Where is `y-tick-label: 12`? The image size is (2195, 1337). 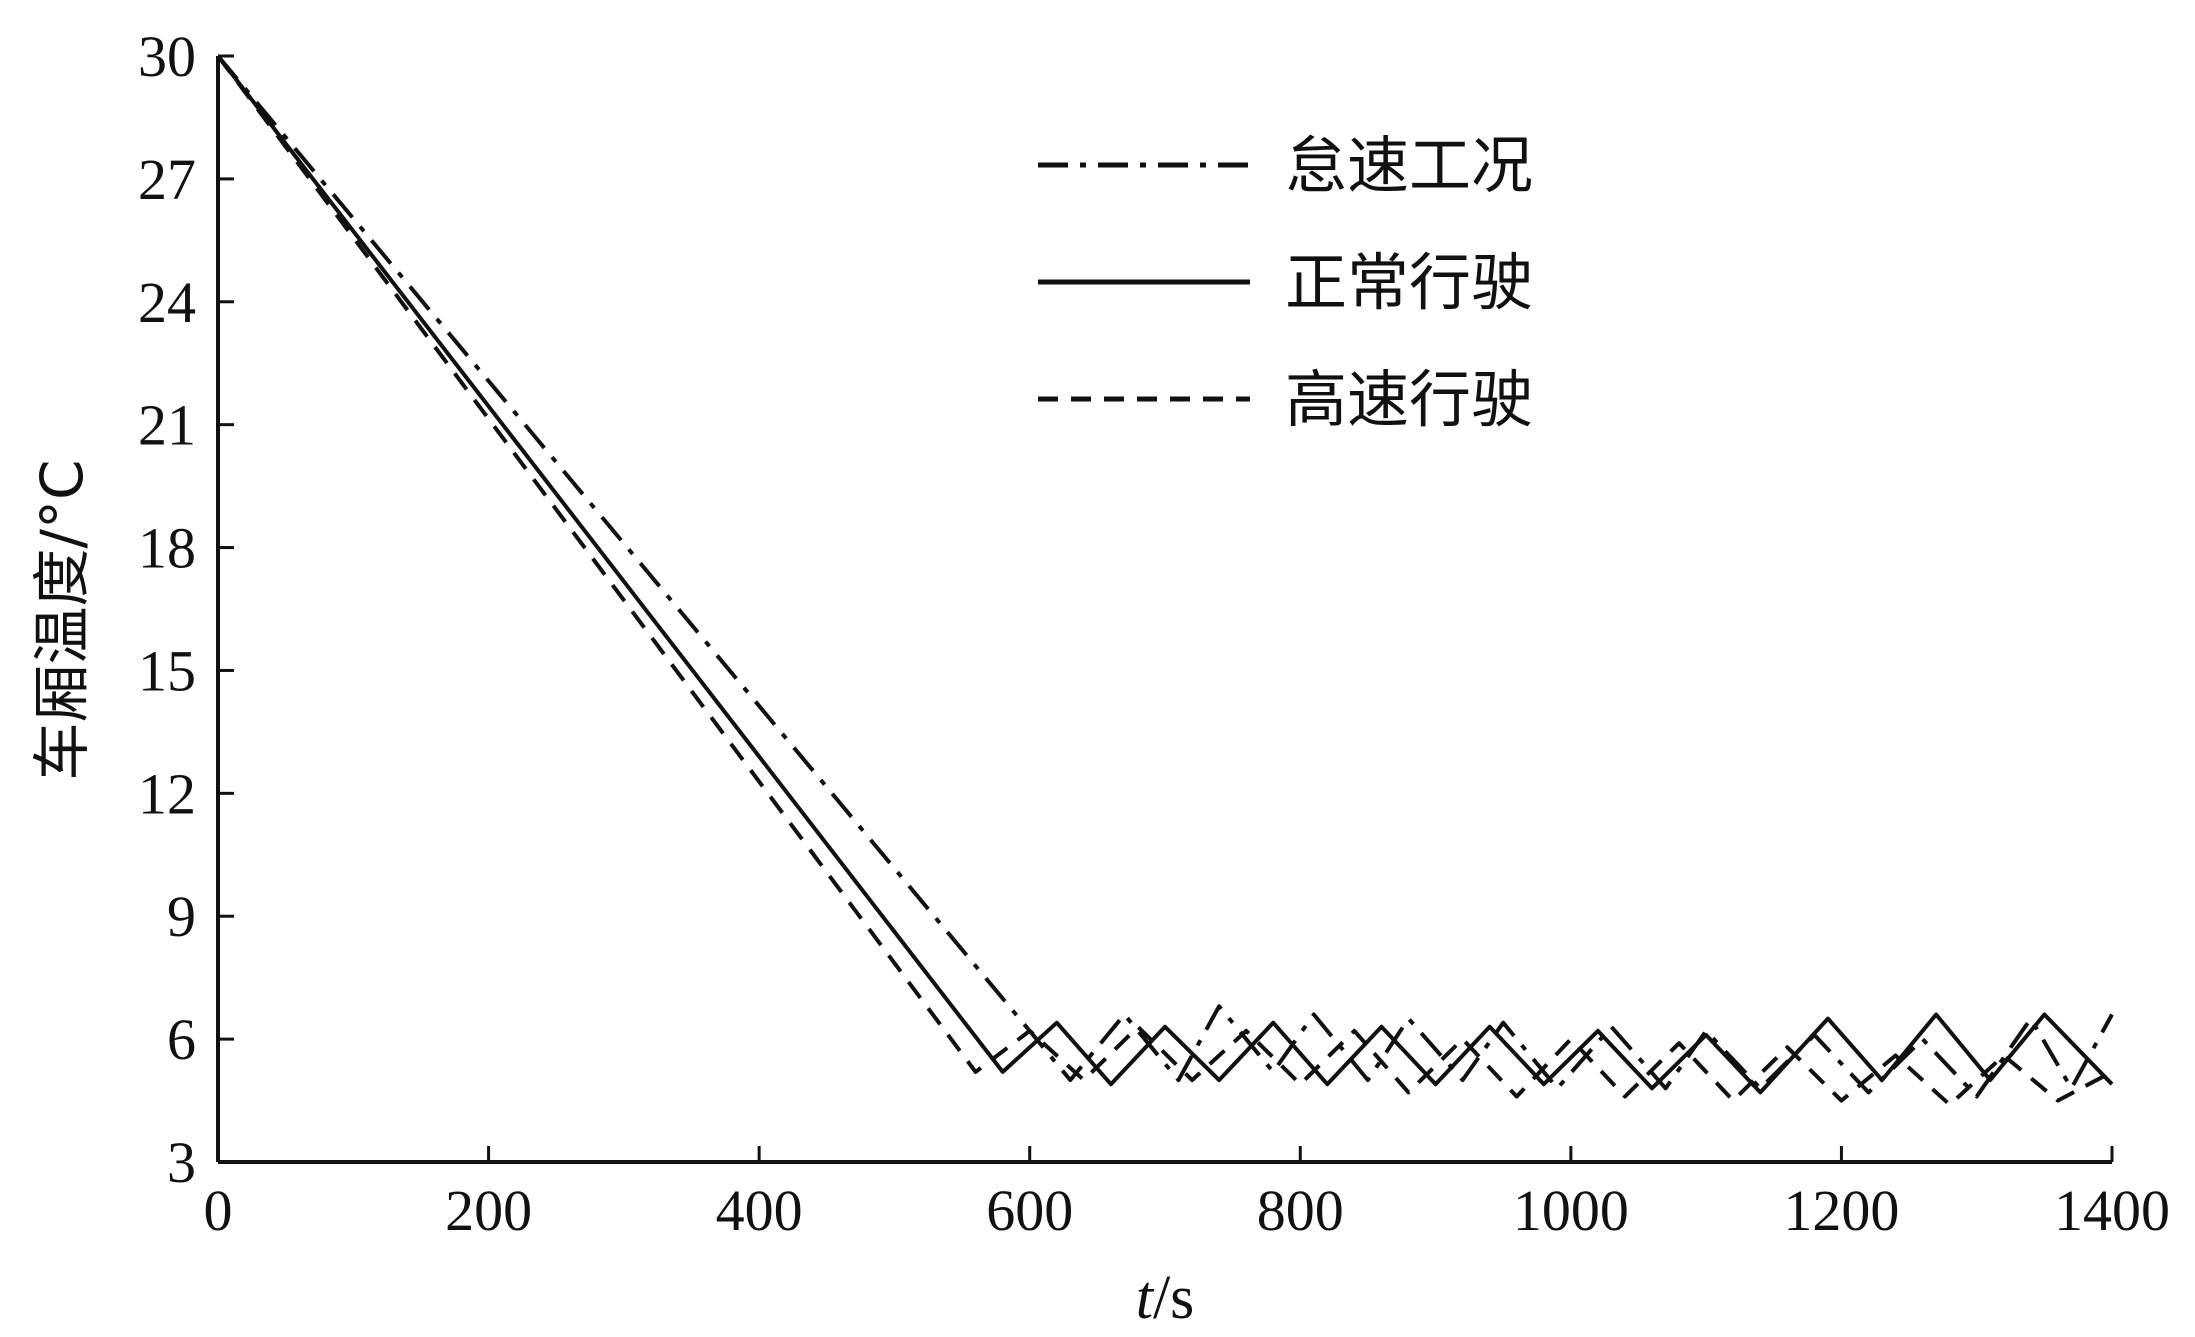
y-tick-label: 12 is located at coordinates (167, 793).